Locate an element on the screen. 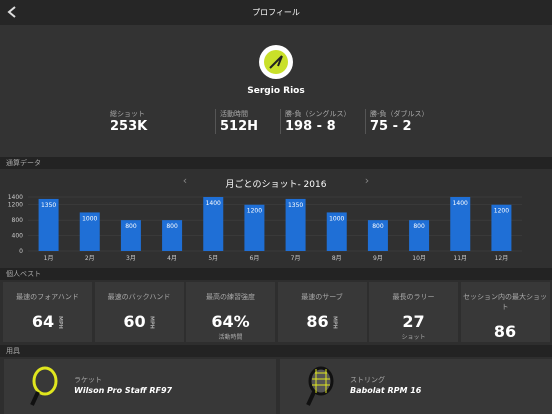 The image size is (552, 414). stat-value: 512H is located at coordinates (239, 126).